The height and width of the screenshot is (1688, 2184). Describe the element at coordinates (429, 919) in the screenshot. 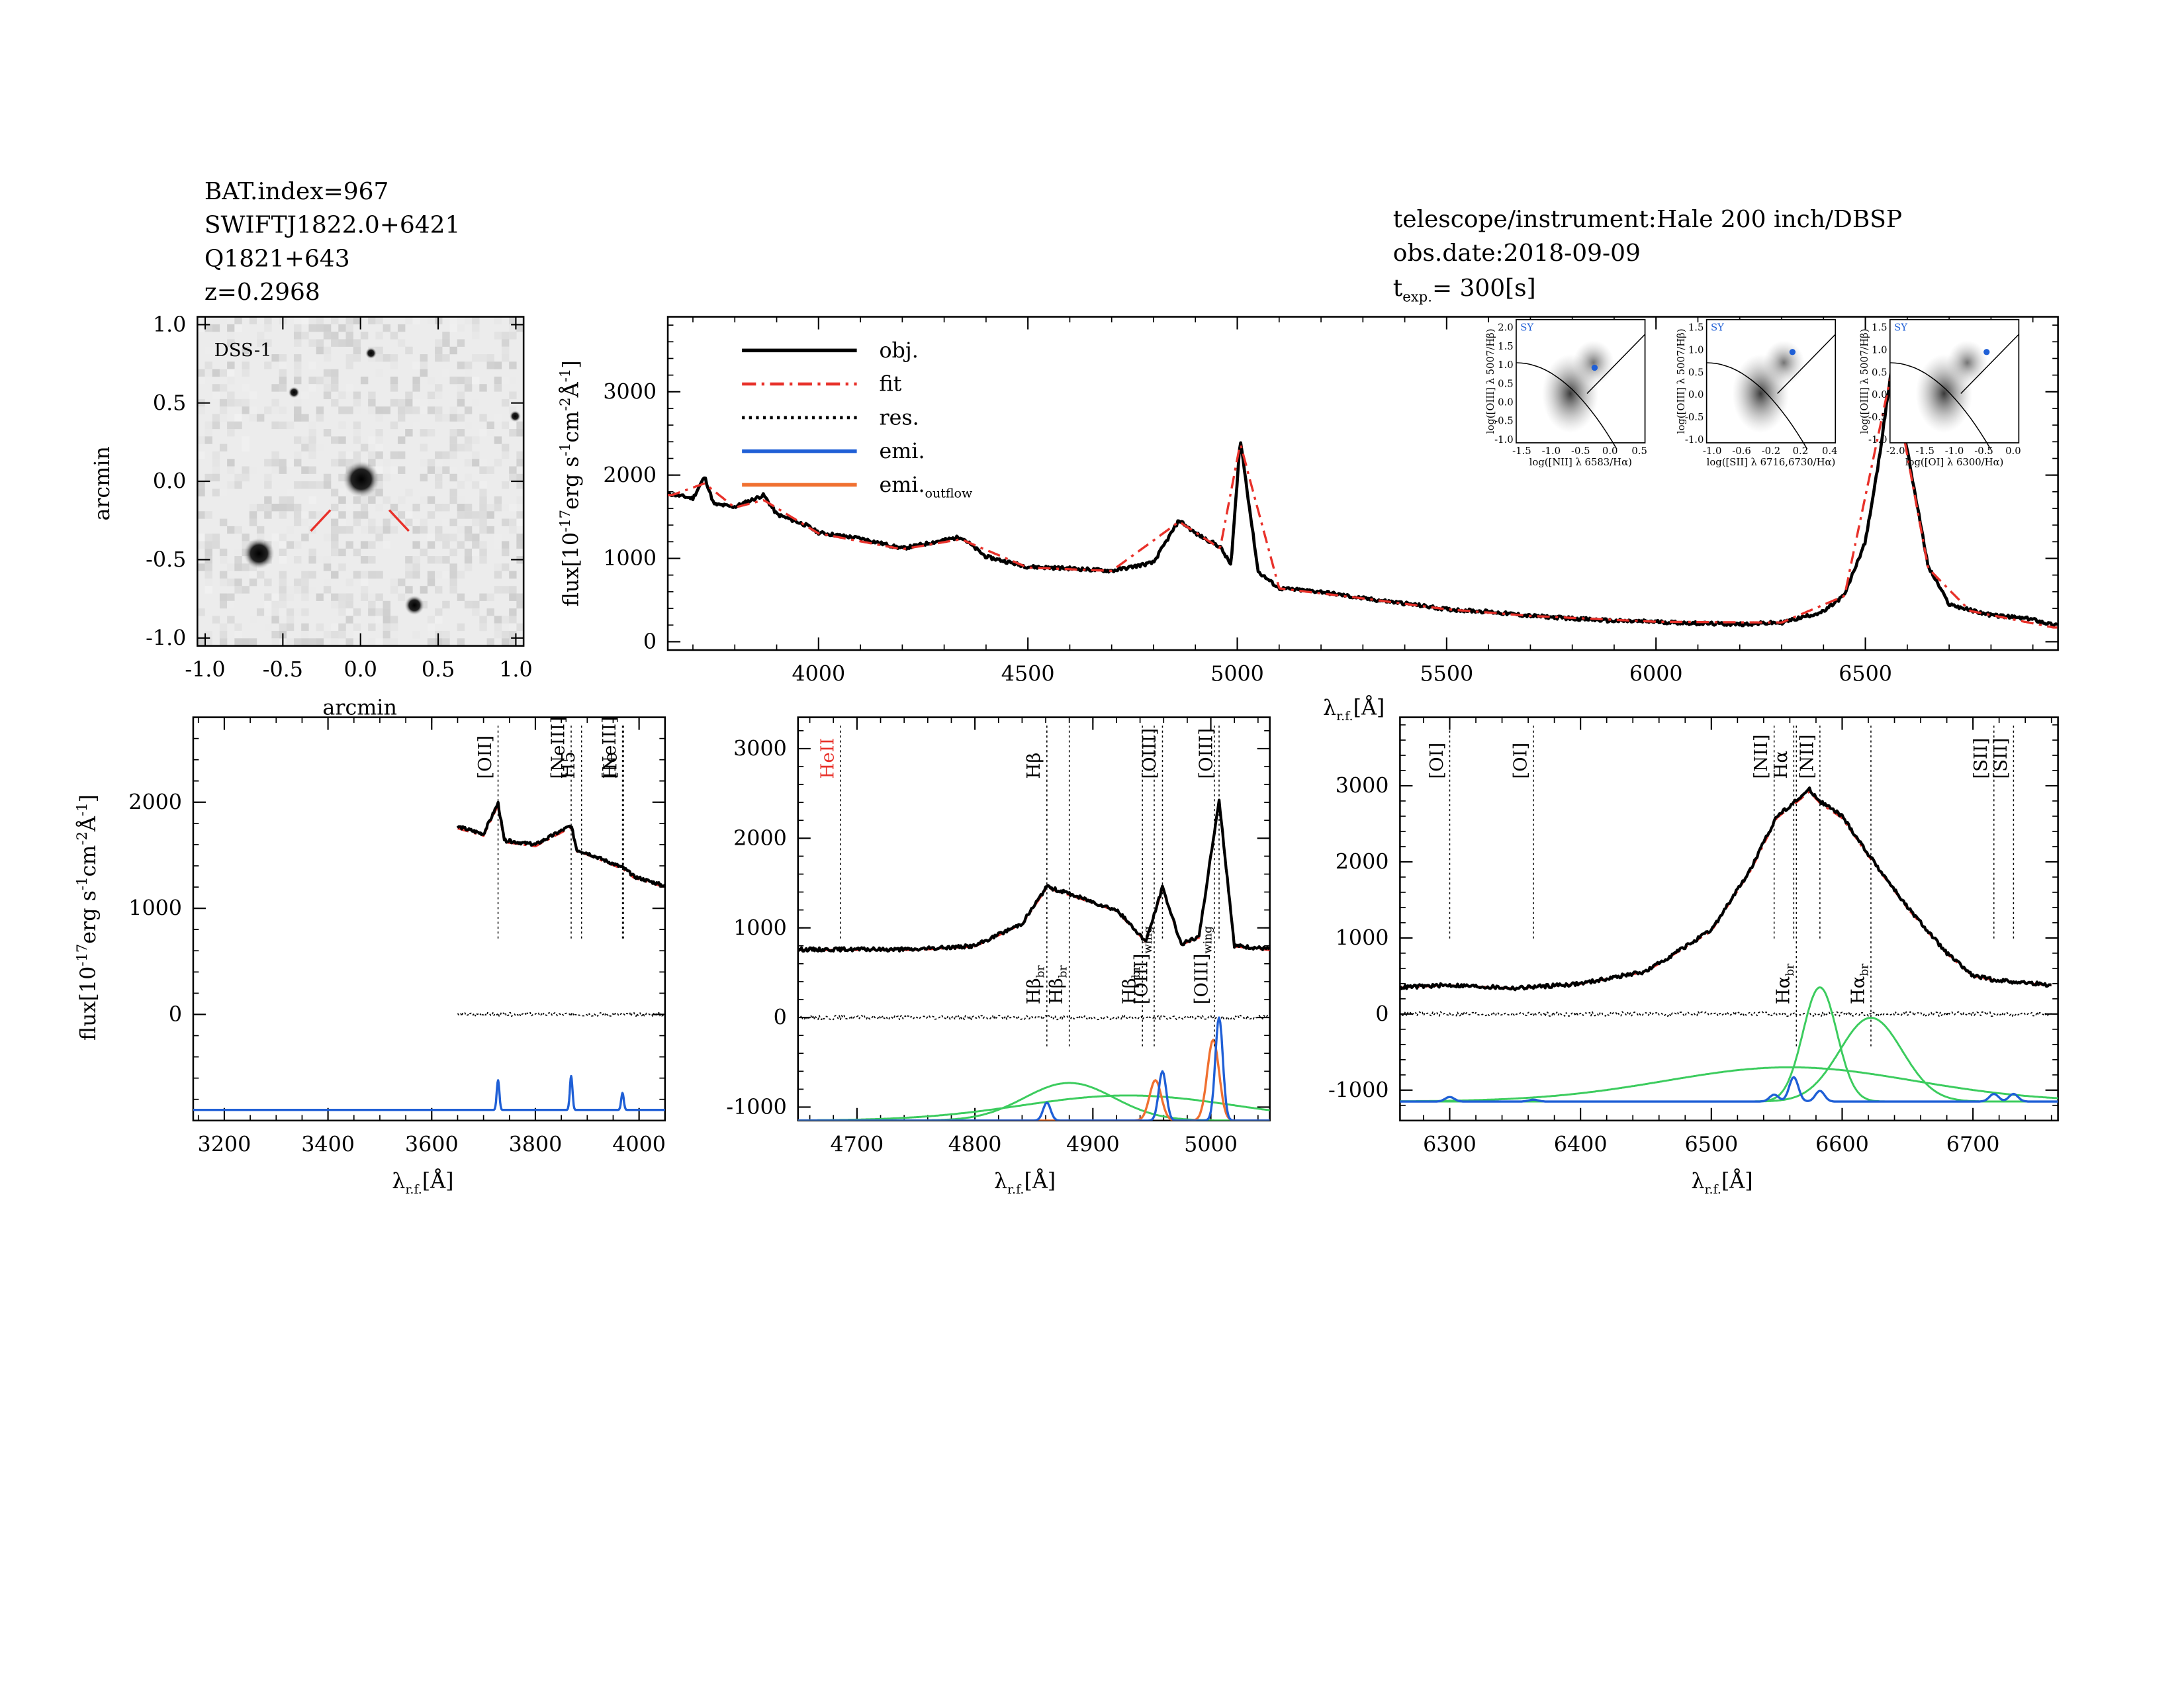

I see `p1-frame` at that location.